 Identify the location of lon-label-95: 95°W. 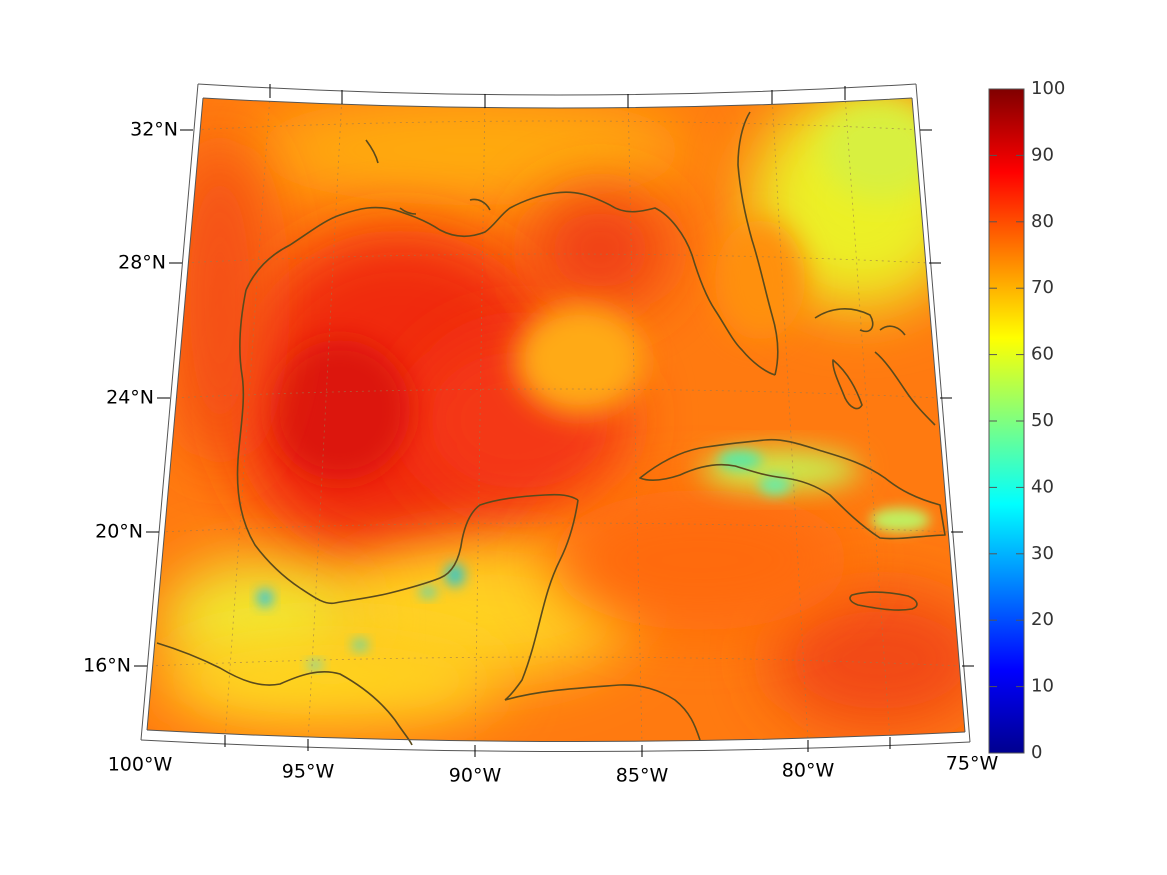
(308, 772).